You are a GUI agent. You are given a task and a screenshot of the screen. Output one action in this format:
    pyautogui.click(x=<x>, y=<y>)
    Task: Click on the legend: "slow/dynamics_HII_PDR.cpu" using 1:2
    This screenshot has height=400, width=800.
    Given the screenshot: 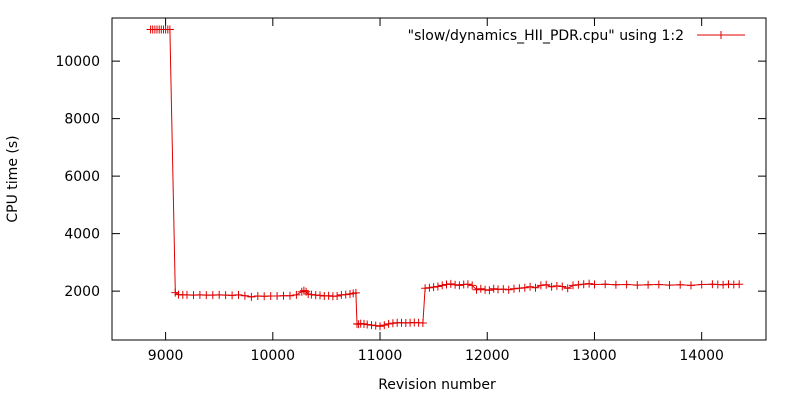 What is the action you would take?
    pyautogui.click(x=576, y=36)
    